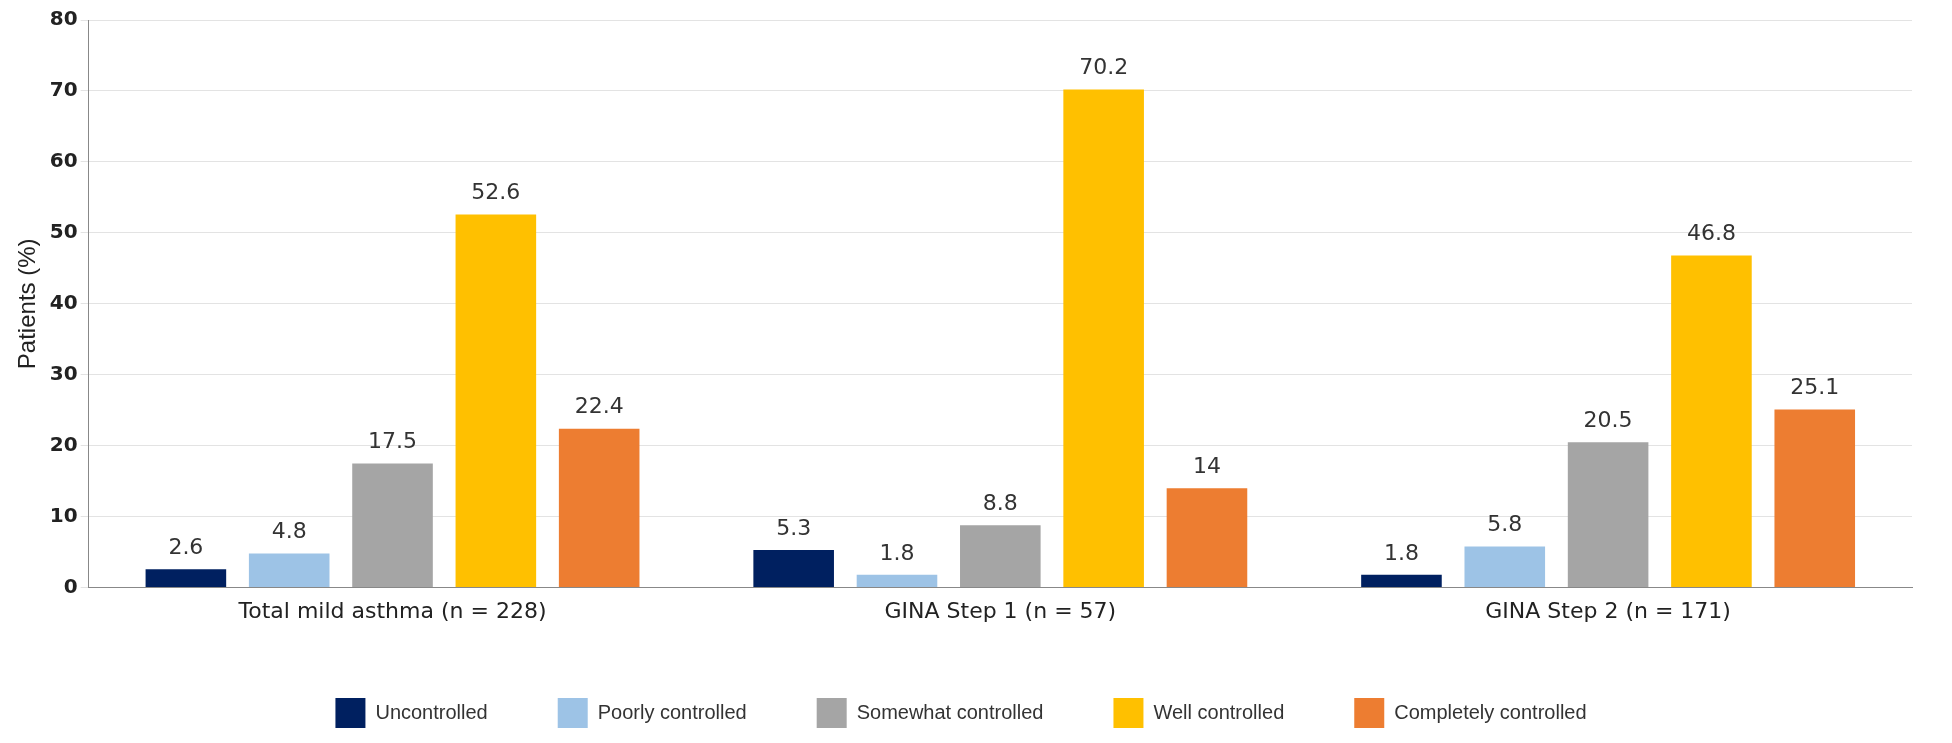 Image resolution: width=1952 pixels, height=743 pixels. What do you see at coordinates (63, 231) in the screenshot?
I see `y-tick-label: 50` at bounding box center [63, 231].